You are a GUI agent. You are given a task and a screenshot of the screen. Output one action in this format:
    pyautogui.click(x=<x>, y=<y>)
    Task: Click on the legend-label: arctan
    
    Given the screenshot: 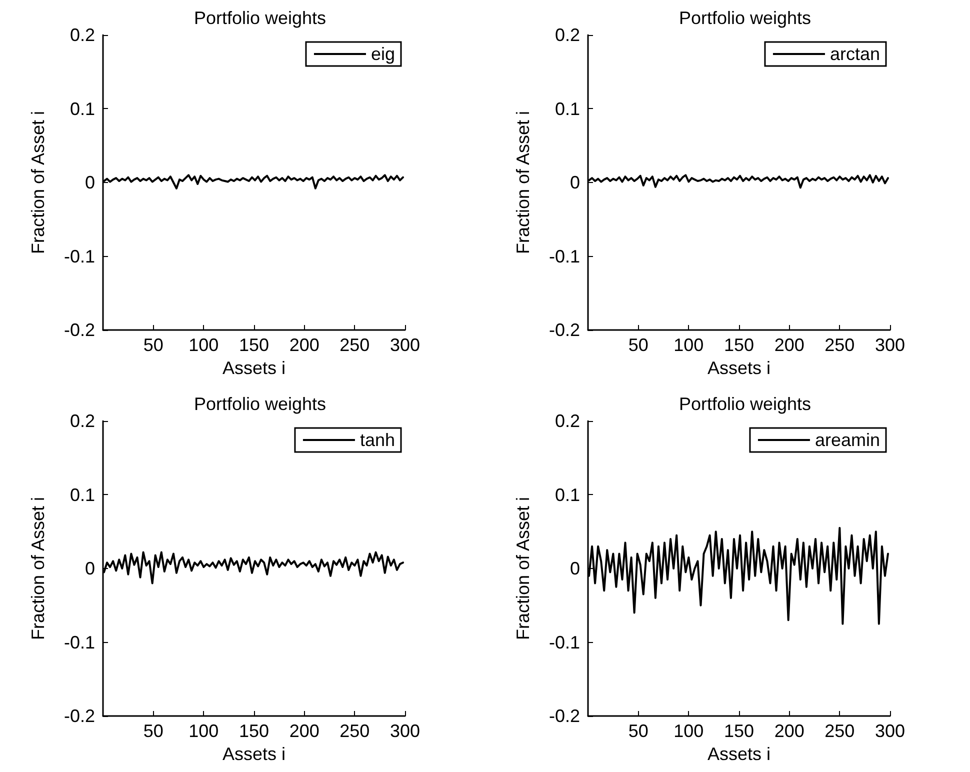 What is the action you would take?
    pyautogui.click(x=855, y=54)
    